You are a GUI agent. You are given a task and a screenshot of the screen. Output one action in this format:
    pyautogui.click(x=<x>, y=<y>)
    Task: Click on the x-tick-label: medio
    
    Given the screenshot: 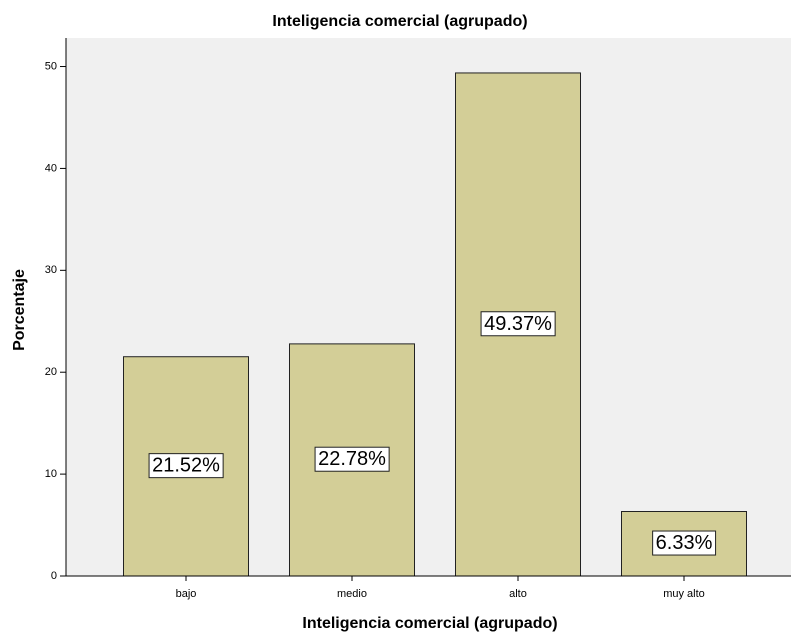 What is the action you would take?
    pyautogui.click(x=352, y=594)
    